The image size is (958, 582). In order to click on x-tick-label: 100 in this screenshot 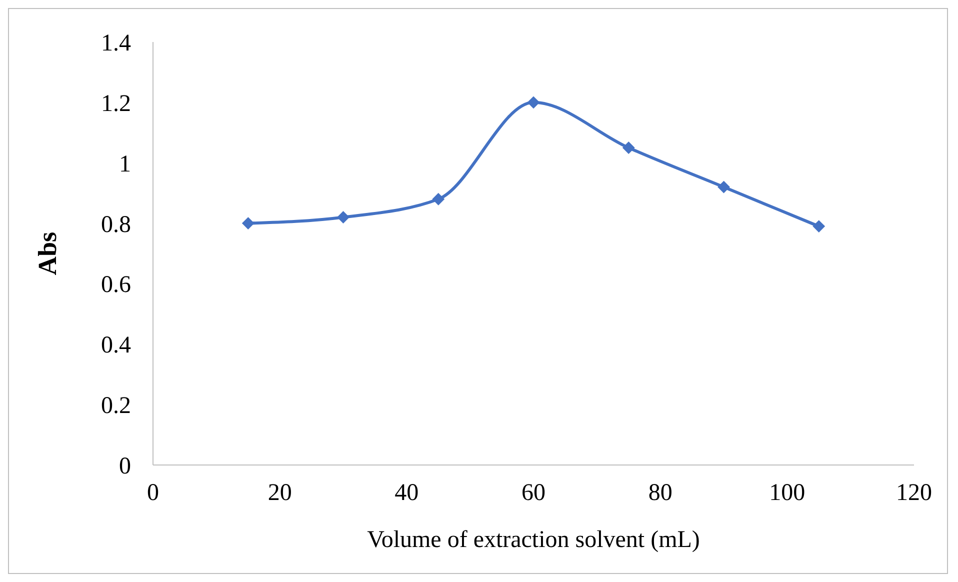, I will do `click(787, 493)`.